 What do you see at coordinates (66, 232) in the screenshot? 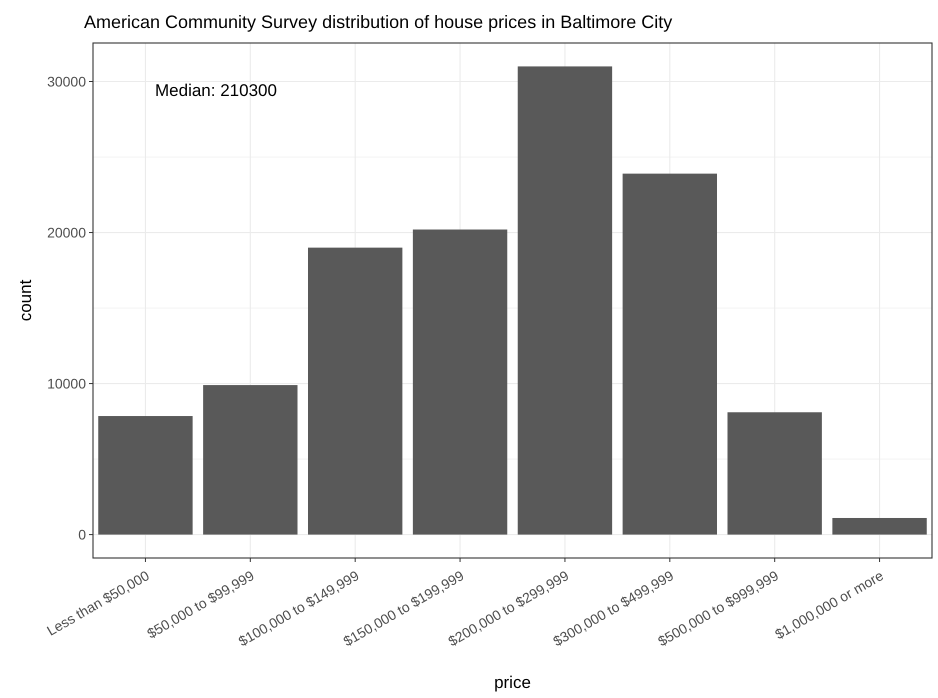
I see `y-tick-label: 20000` at bounding box center [66, 232].